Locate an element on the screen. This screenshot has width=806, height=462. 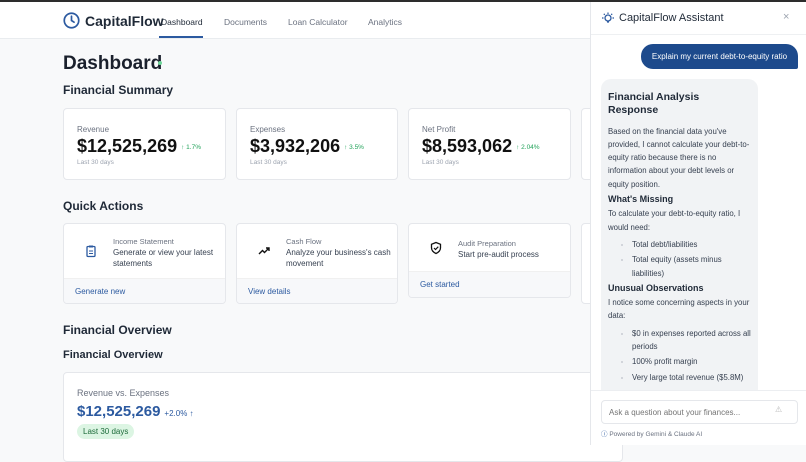
quick-actions-heading: Quick Actions is located at coordinates (103, 206).